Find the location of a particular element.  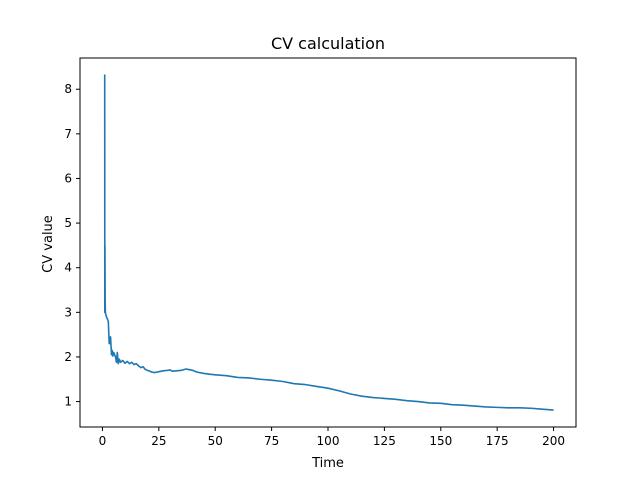

y-tick-label: 8 is located at coordinates (68, 89).